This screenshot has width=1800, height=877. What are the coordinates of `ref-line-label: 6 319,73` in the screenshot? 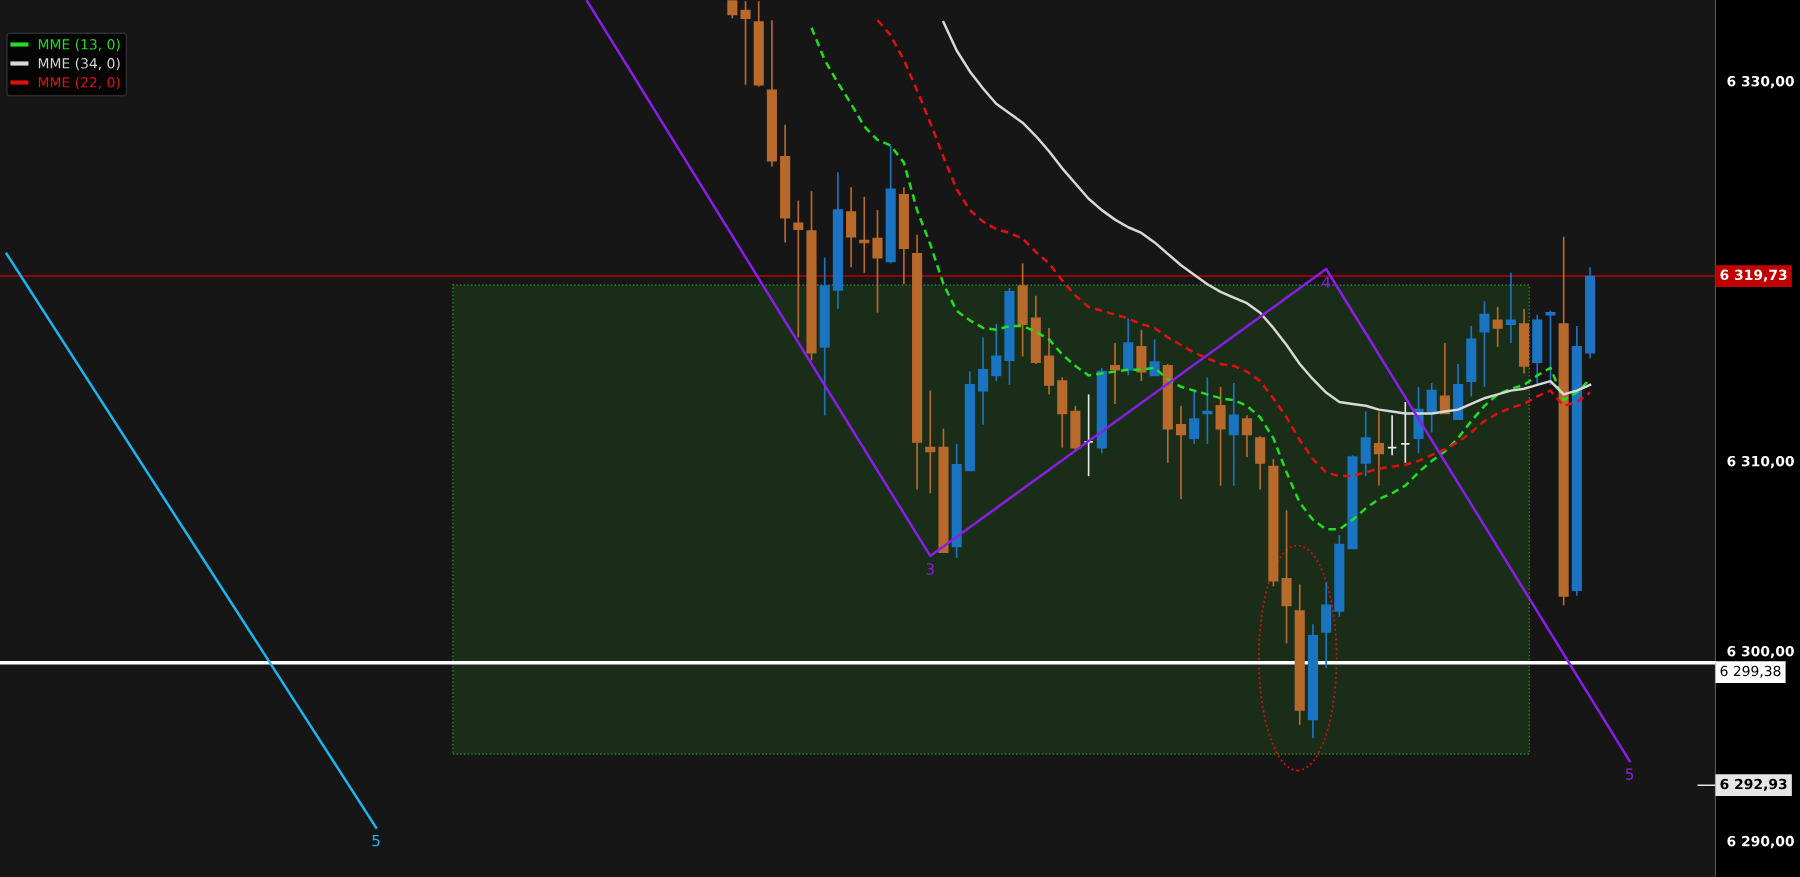 It's located at (1753, 275).